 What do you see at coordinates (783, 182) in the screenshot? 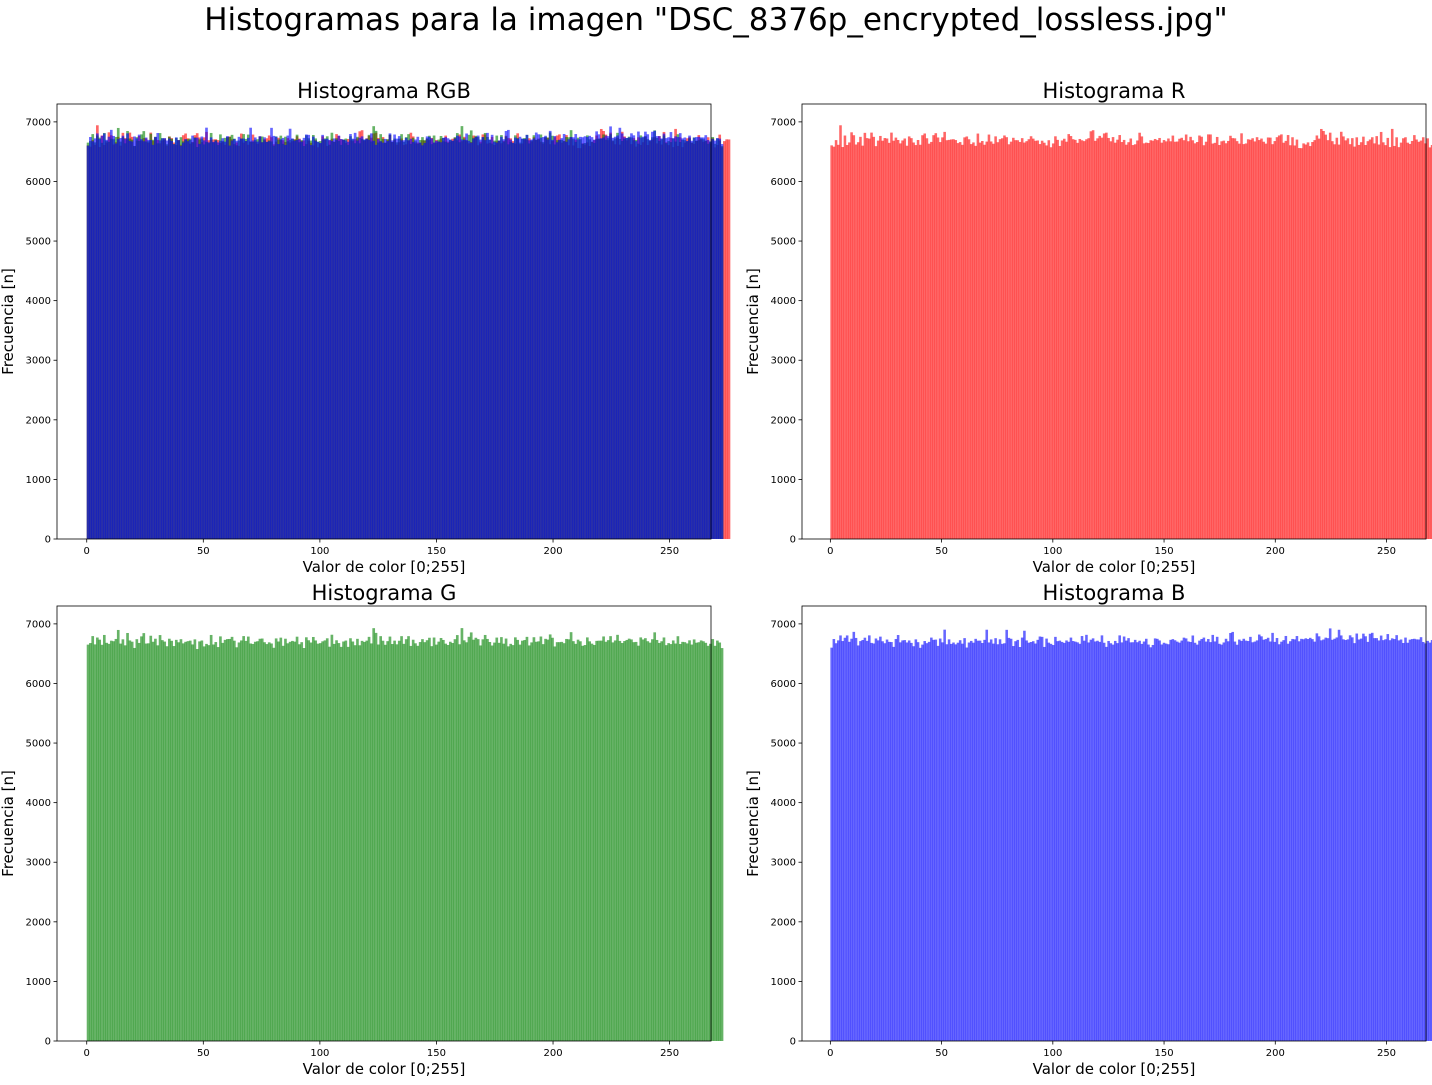
I see `y-tick-label: 6000` at bounding box center [783, 182].